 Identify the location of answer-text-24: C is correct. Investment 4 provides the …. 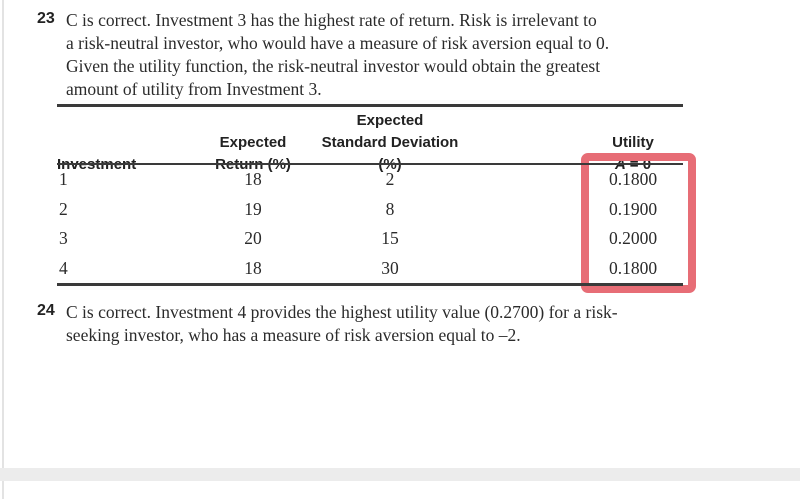
(416, 324).